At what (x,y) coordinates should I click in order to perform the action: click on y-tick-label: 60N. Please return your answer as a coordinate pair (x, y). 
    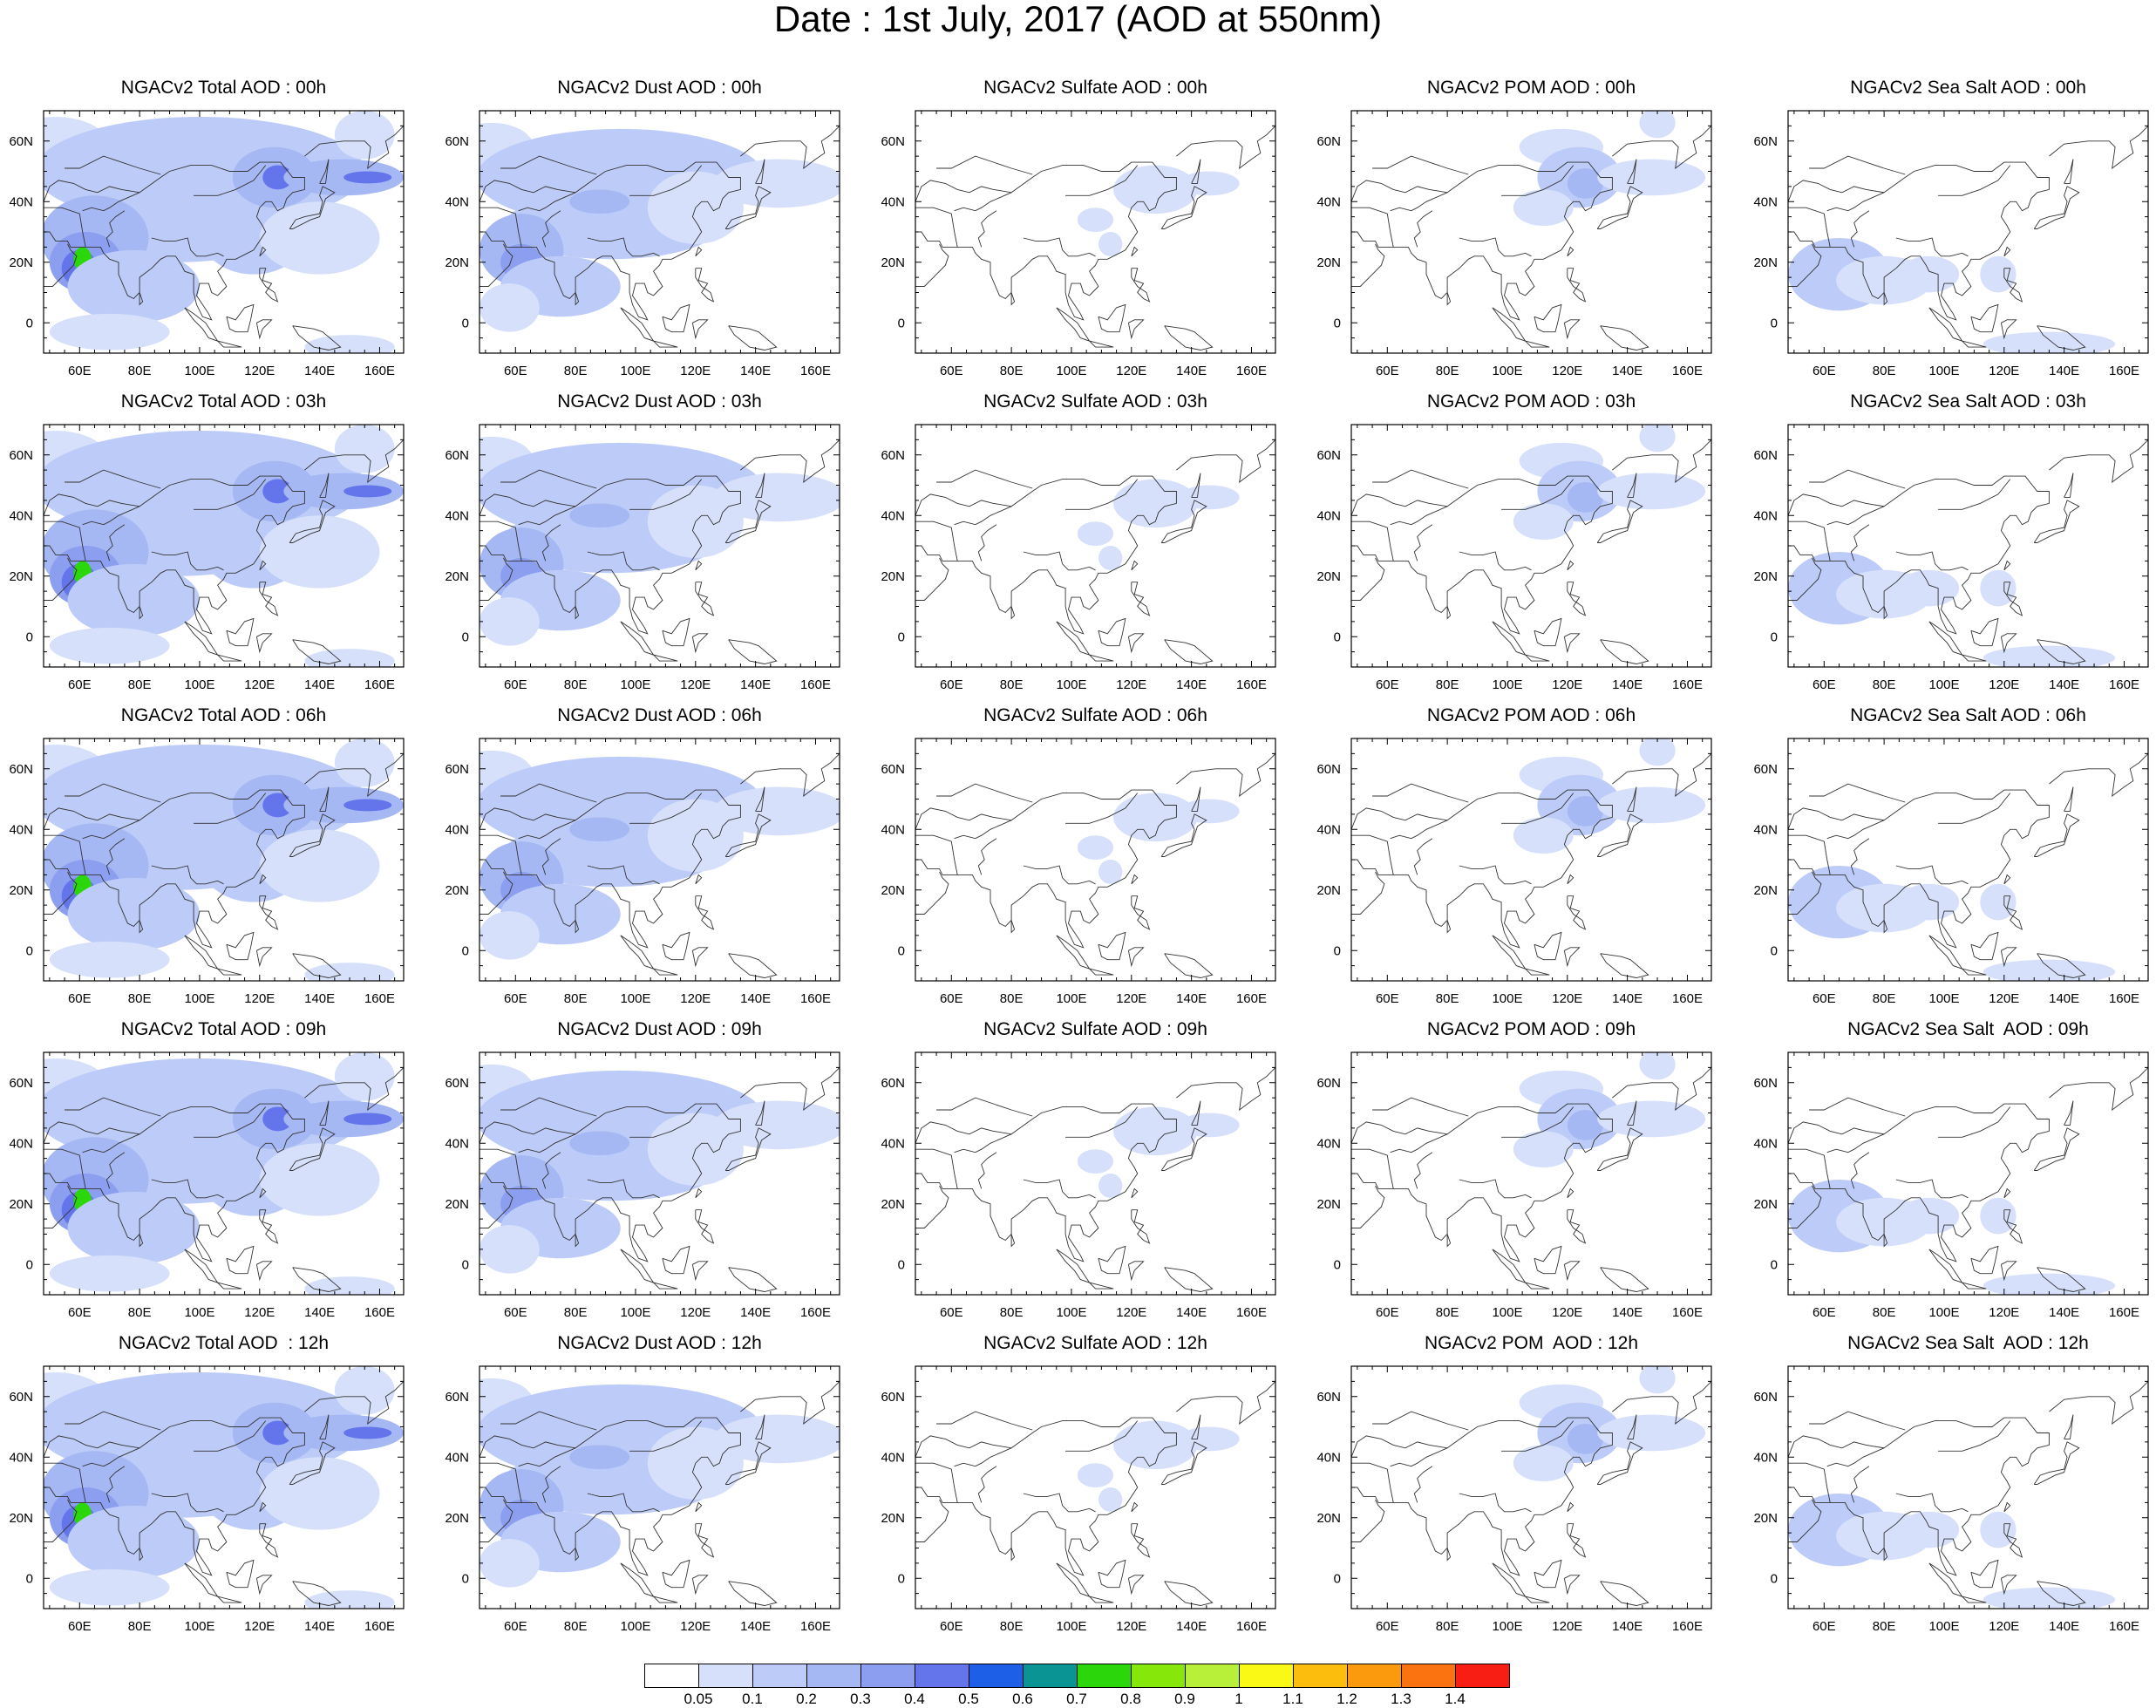
    Looking at the image, I should click on (893, 1083).